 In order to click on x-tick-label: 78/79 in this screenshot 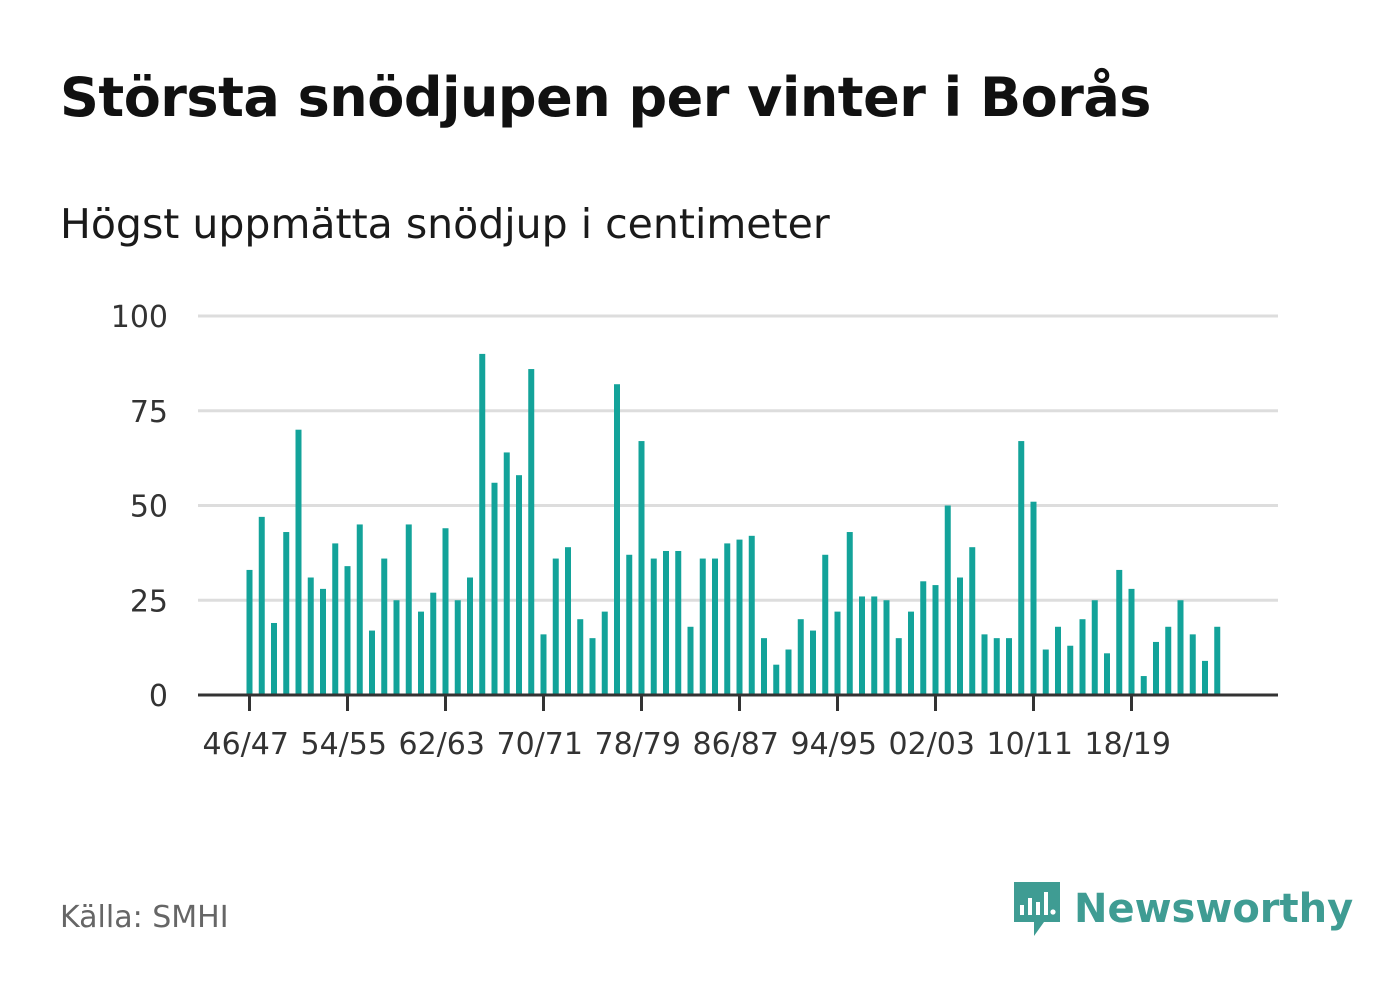, I will do `click(638, 744)`.